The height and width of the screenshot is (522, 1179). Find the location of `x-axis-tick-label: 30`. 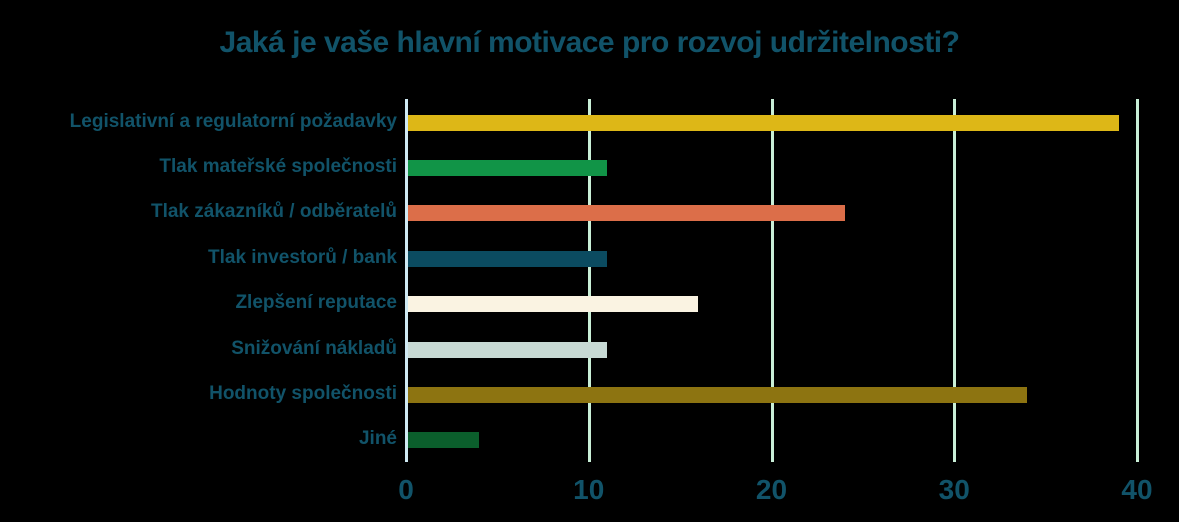

x-axis-tick-label: 30 is located at coordinates (954, 489).